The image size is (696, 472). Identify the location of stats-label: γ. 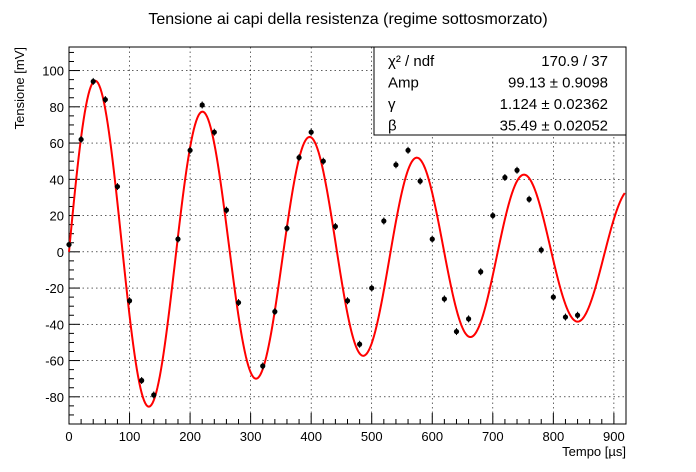
(392, 104).